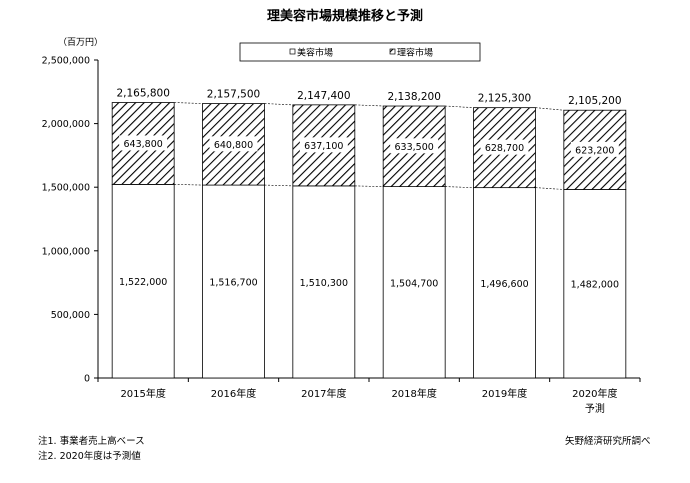 This screenshot has width=690, height=483. I want to click on data-label-beauty-0: 1,522,000, so click(143, 282).